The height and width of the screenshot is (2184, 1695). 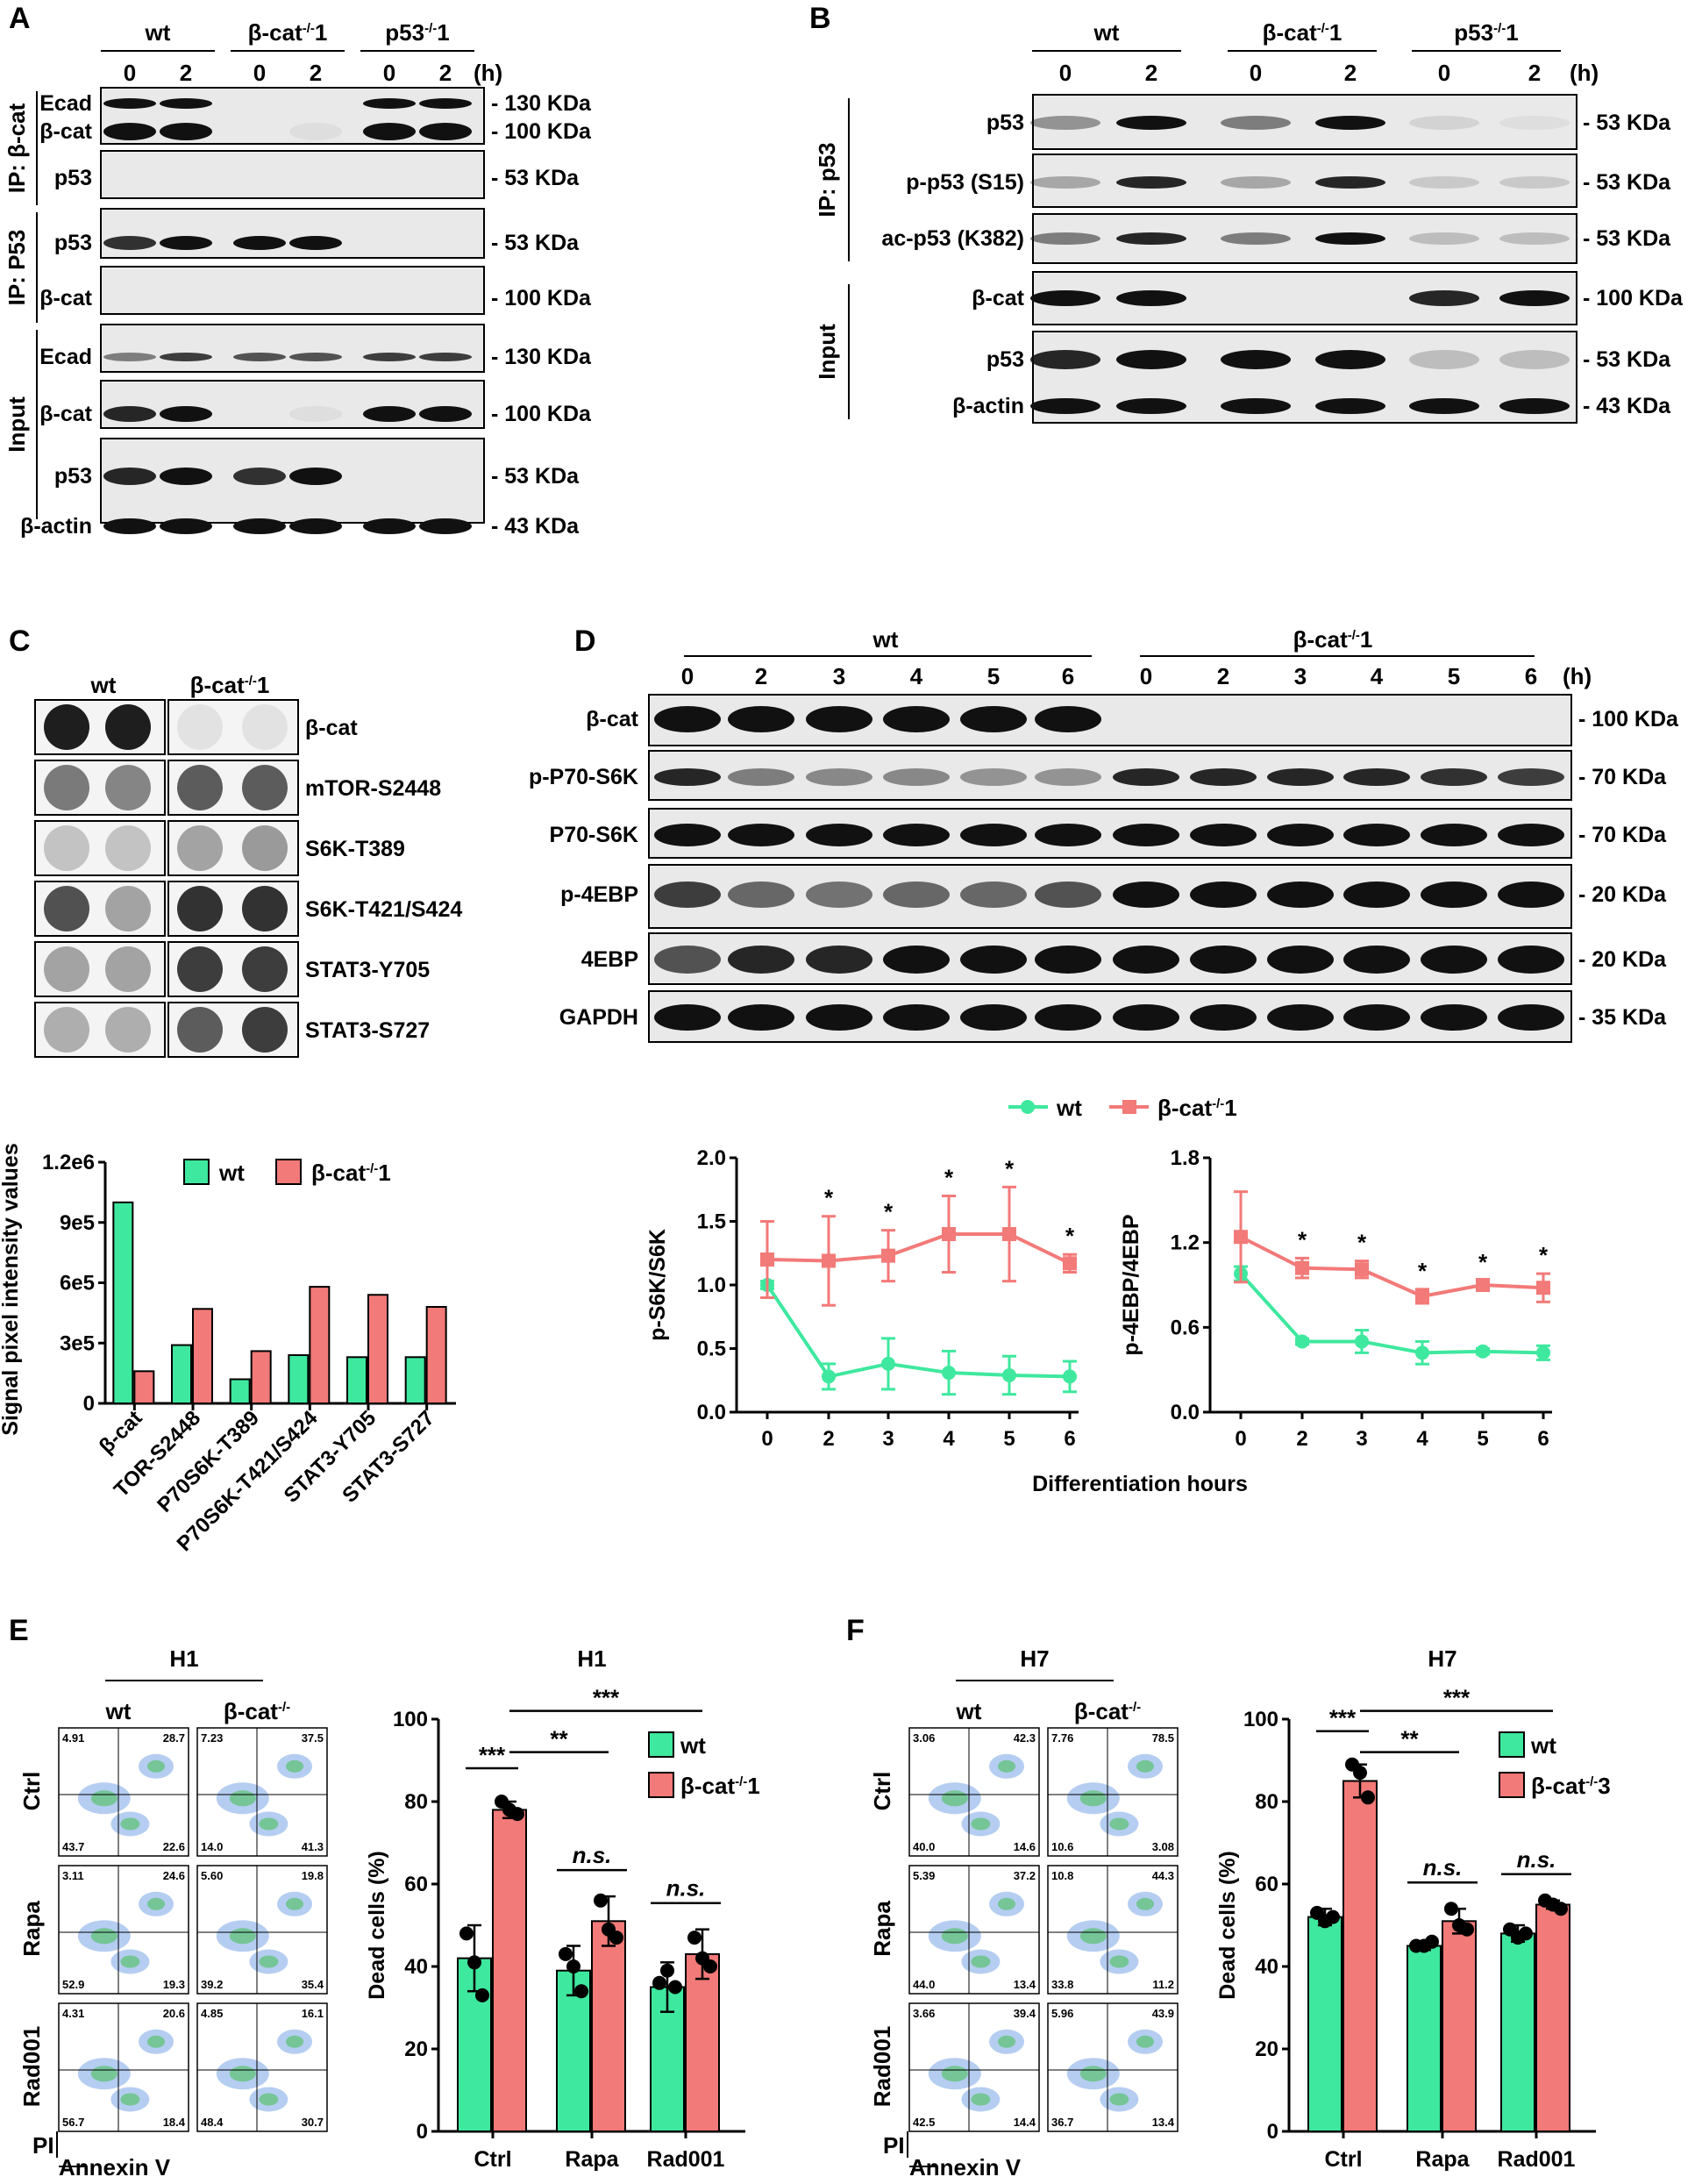 I want to click on quadrant-value: 44.0, so click(x=924, y=1984).